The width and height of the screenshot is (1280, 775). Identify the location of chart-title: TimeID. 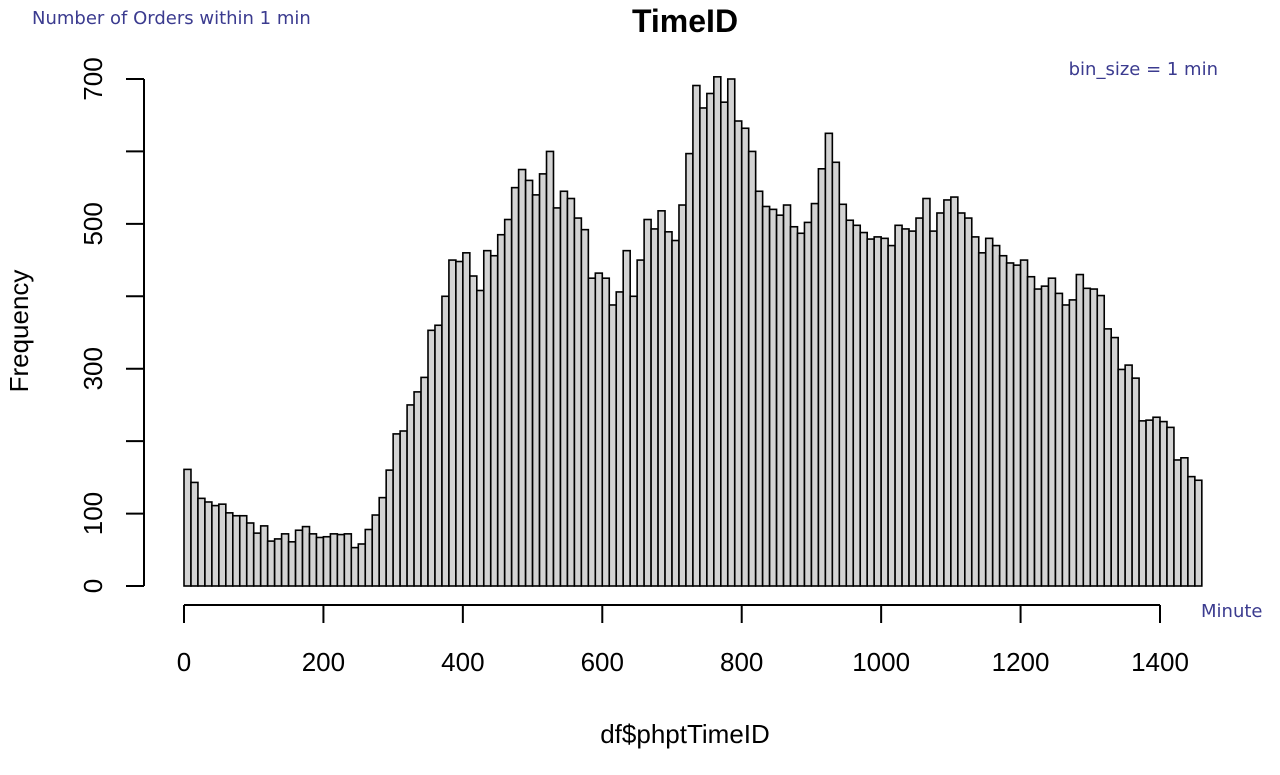
(685, 21).